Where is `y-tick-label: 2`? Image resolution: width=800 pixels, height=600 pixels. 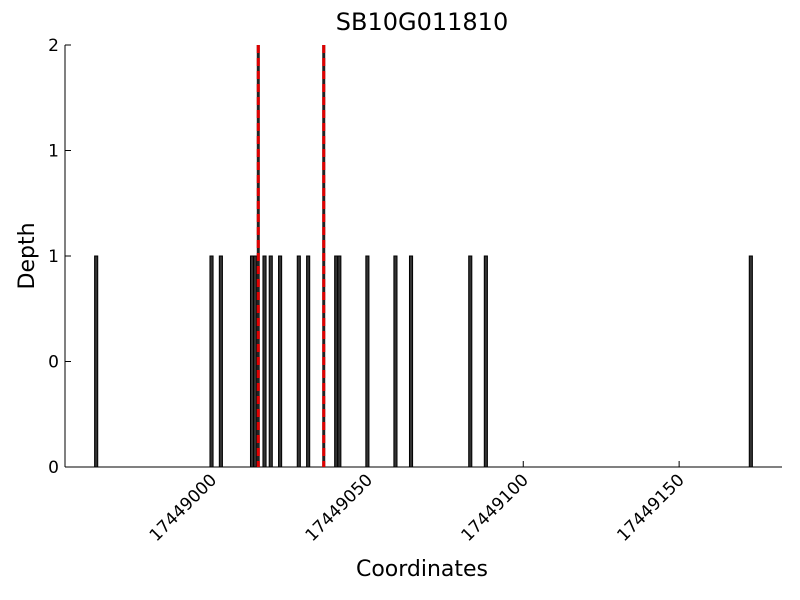
y-tick-label: 2 is located at coordinates (53, 46).